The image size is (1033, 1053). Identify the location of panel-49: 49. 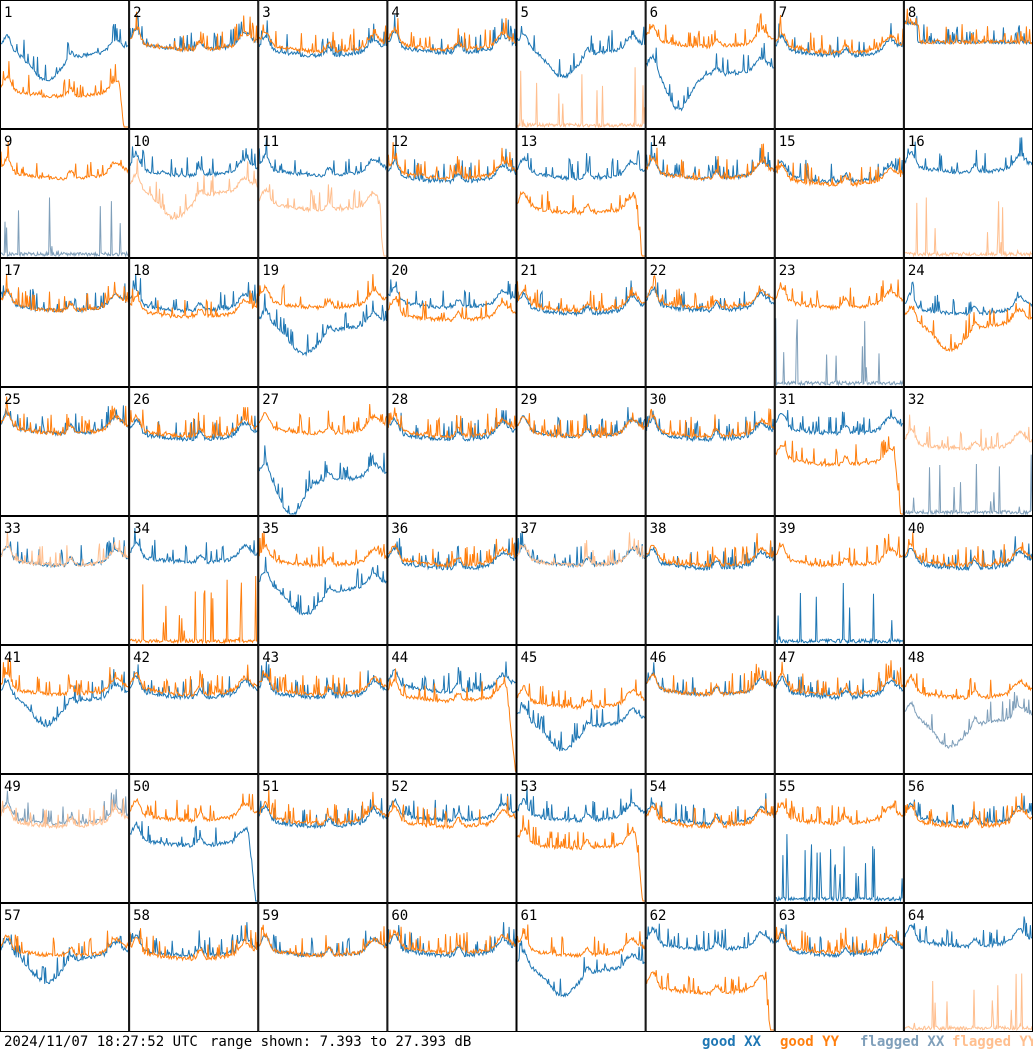
(65, 838).